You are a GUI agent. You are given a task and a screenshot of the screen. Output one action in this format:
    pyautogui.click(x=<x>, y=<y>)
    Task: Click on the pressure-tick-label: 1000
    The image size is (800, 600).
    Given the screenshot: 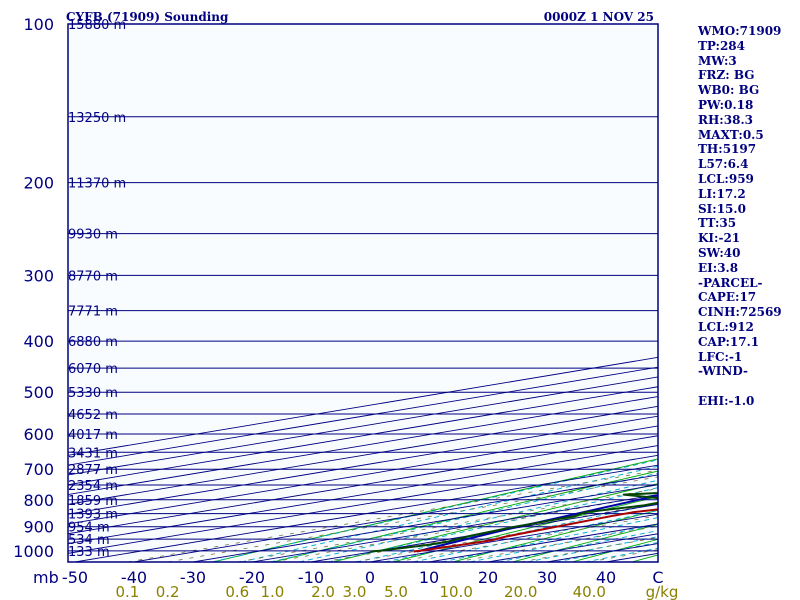 What is the action you would take?
    pyautogui.click(x=33, y=551)
    